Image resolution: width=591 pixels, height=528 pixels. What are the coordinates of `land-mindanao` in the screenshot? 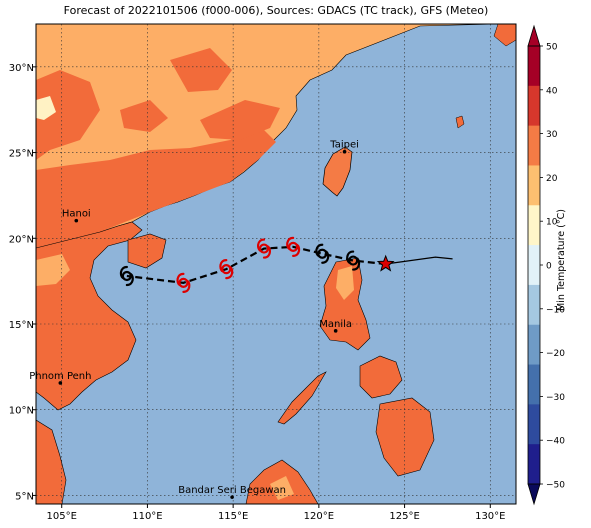 It's located at (405, 437).